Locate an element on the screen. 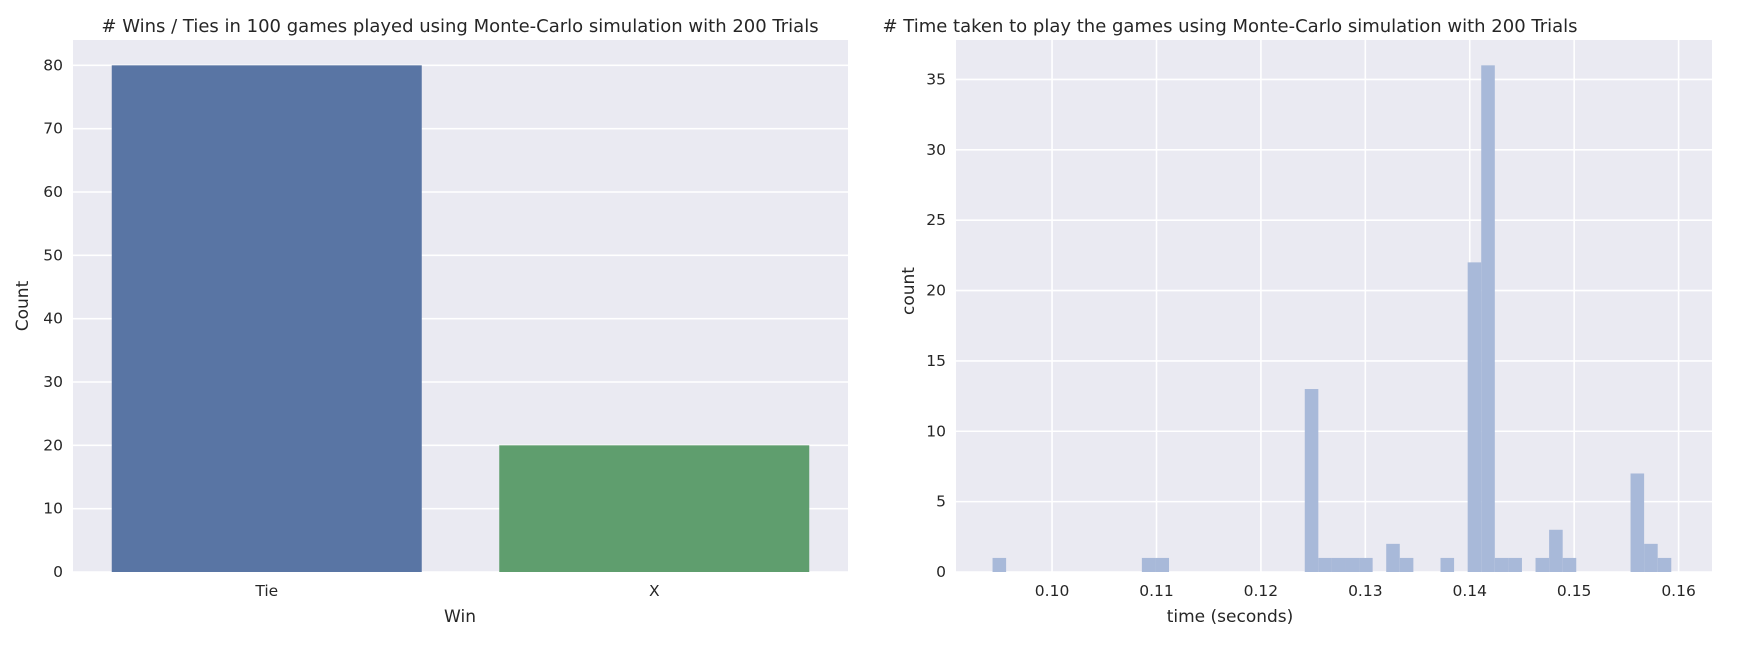  x-tick-label: 0.12 is located at coordinates (1261, 591).